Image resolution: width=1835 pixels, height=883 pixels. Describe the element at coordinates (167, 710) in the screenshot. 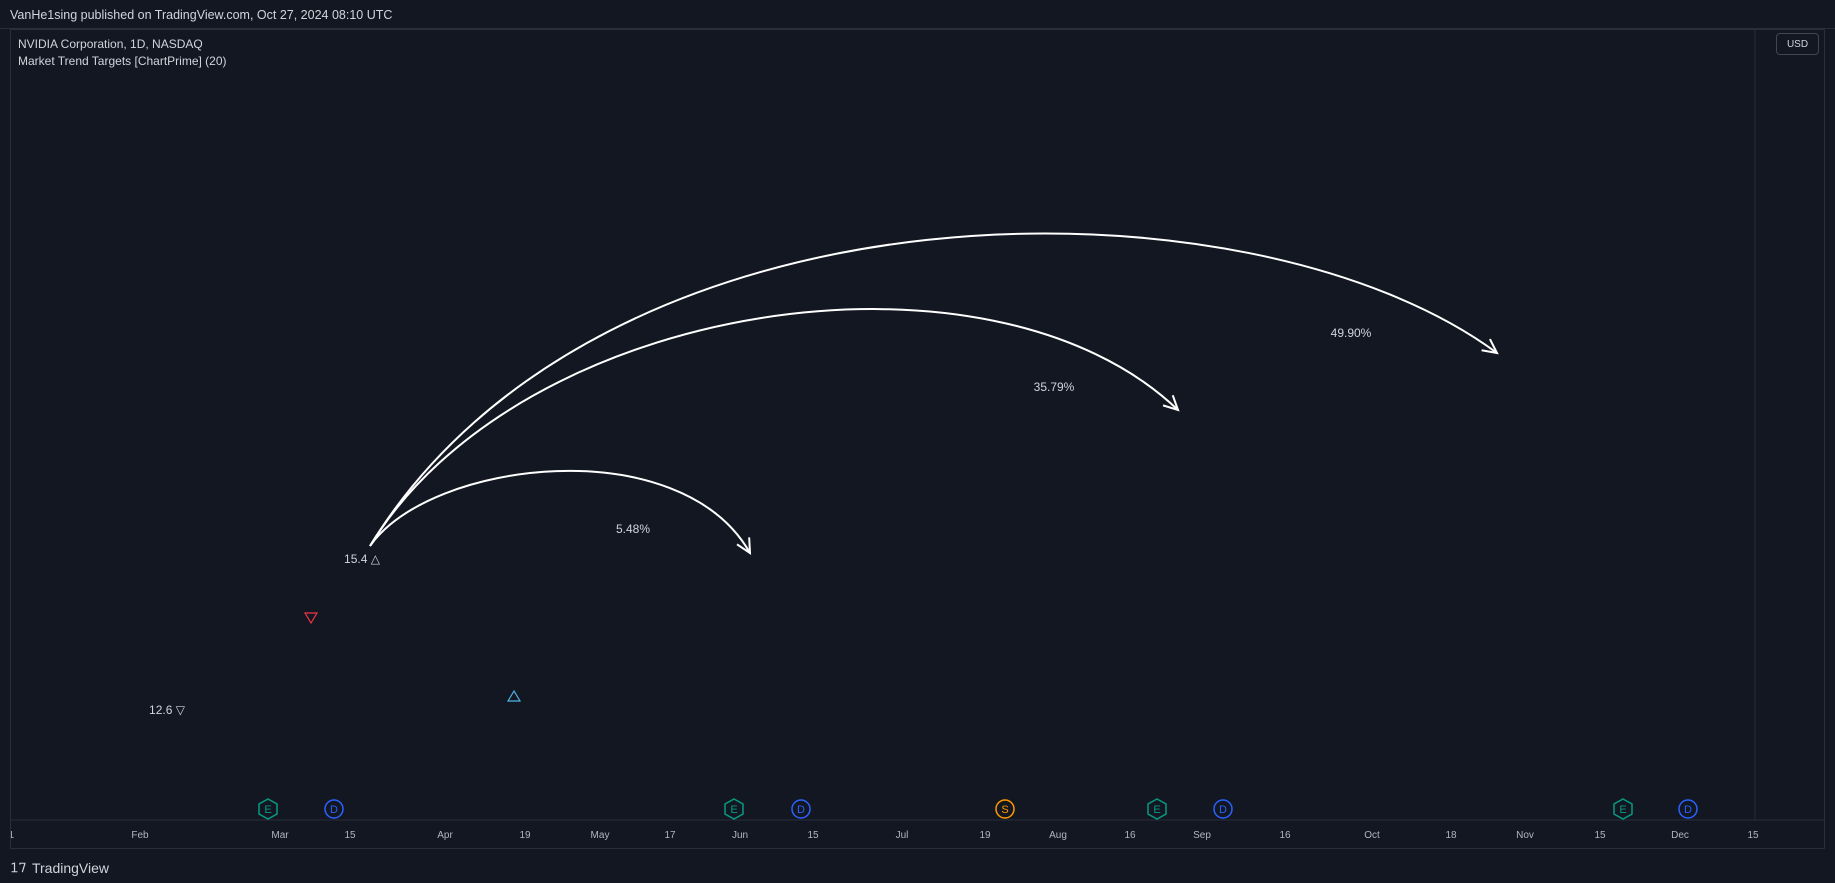

I see `annotation-label: 12.6 ▽` at that location.